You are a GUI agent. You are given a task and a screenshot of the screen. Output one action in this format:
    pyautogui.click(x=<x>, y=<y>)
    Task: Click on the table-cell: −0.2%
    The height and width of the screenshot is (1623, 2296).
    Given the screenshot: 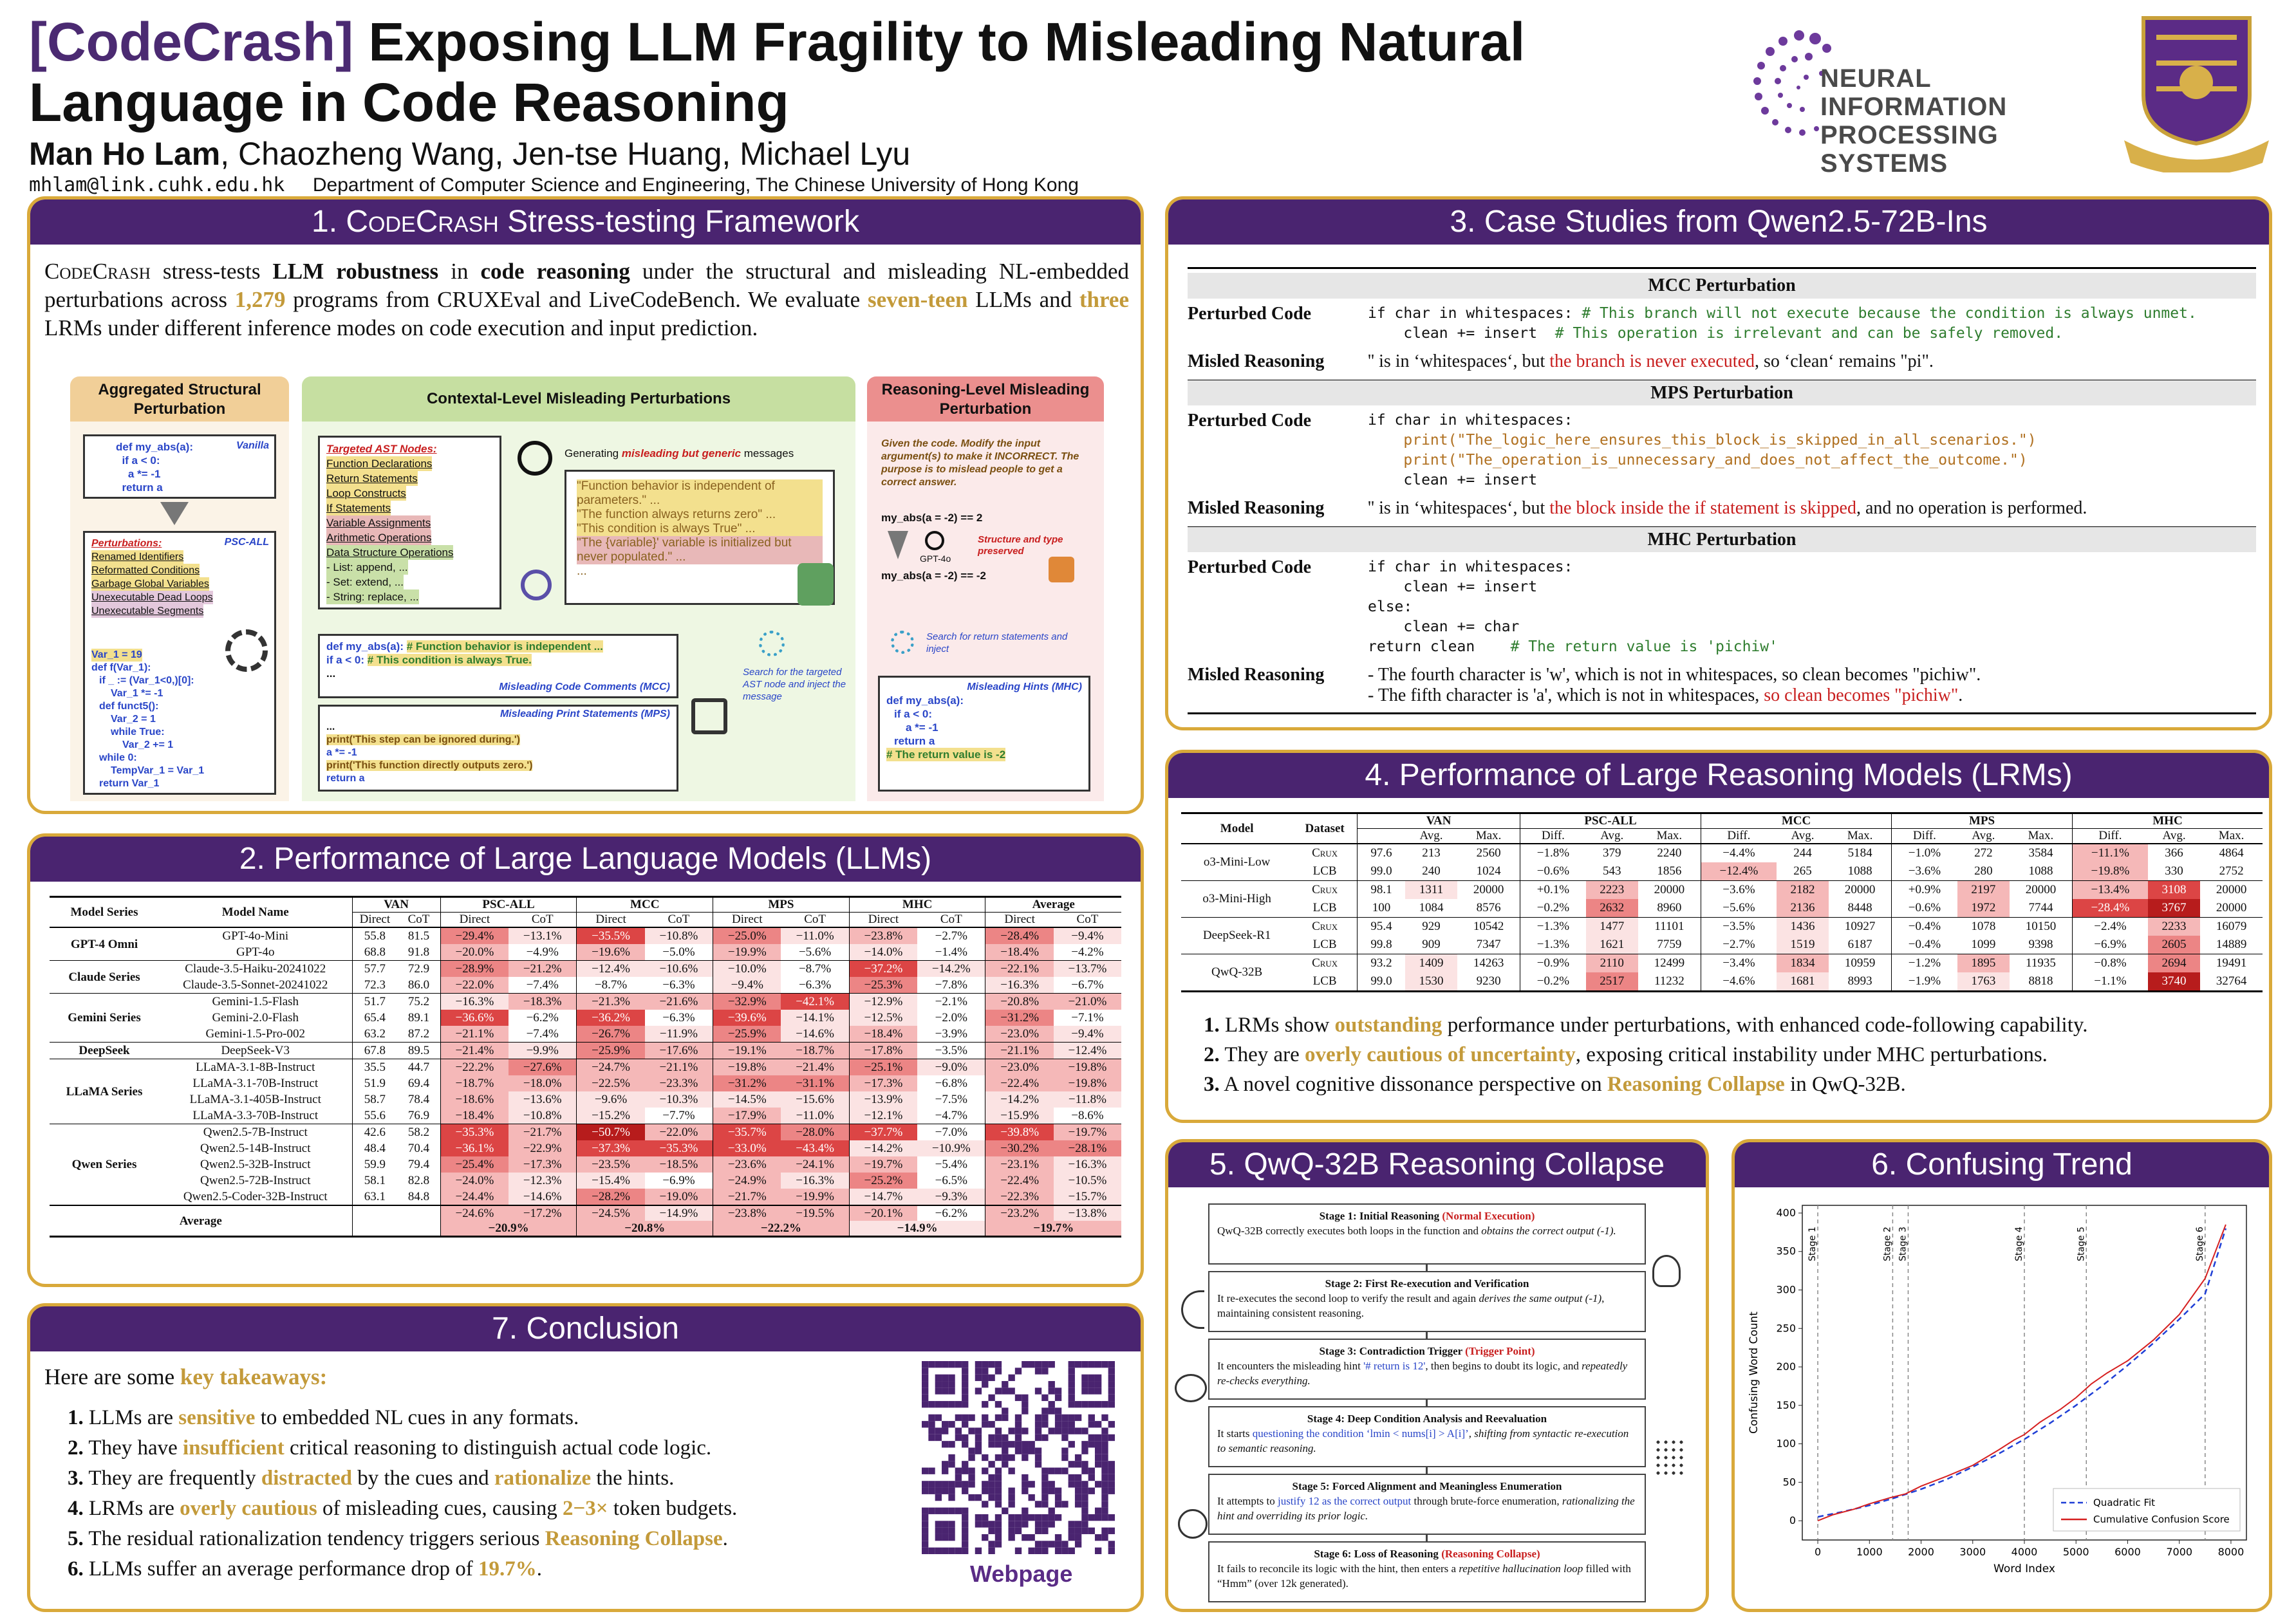 What is the action you would take?
    pyautogui.click(x=1553, y=907)
    